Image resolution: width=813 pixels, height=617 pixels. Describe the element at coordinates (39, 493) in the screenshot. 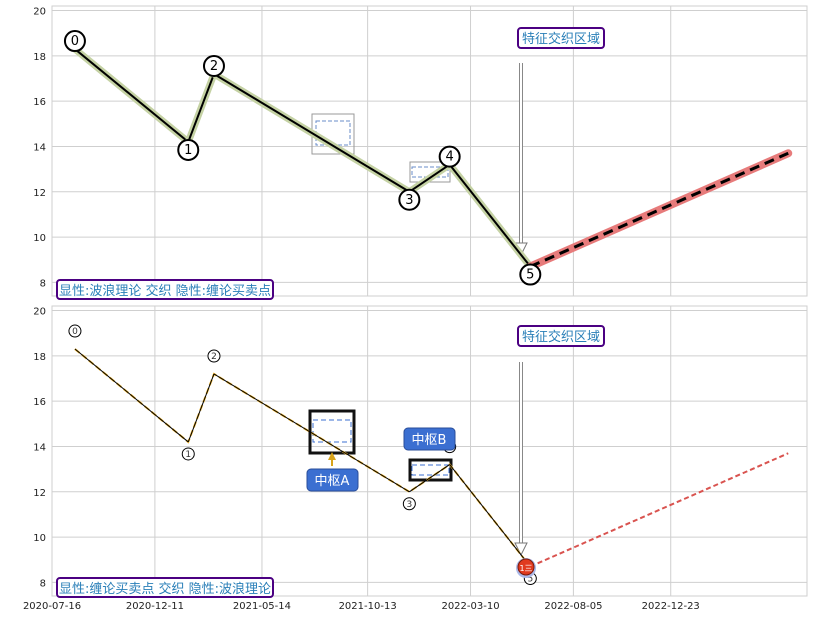

I see `bottom-y-tick-12: 12` at that location.